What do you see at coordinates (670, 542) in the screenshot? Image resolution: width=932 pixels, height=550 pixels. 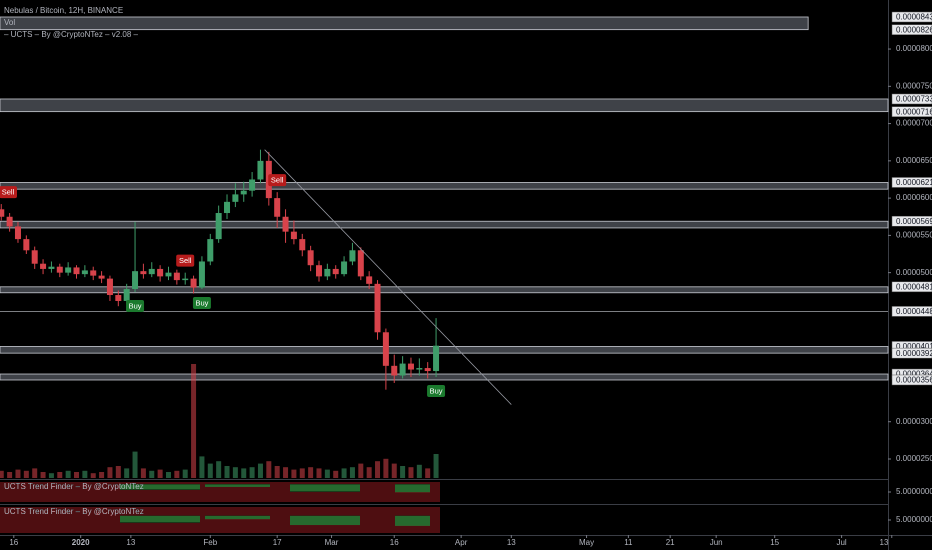 I see `x-tick-label: 21` at bounding box center [670, 542].